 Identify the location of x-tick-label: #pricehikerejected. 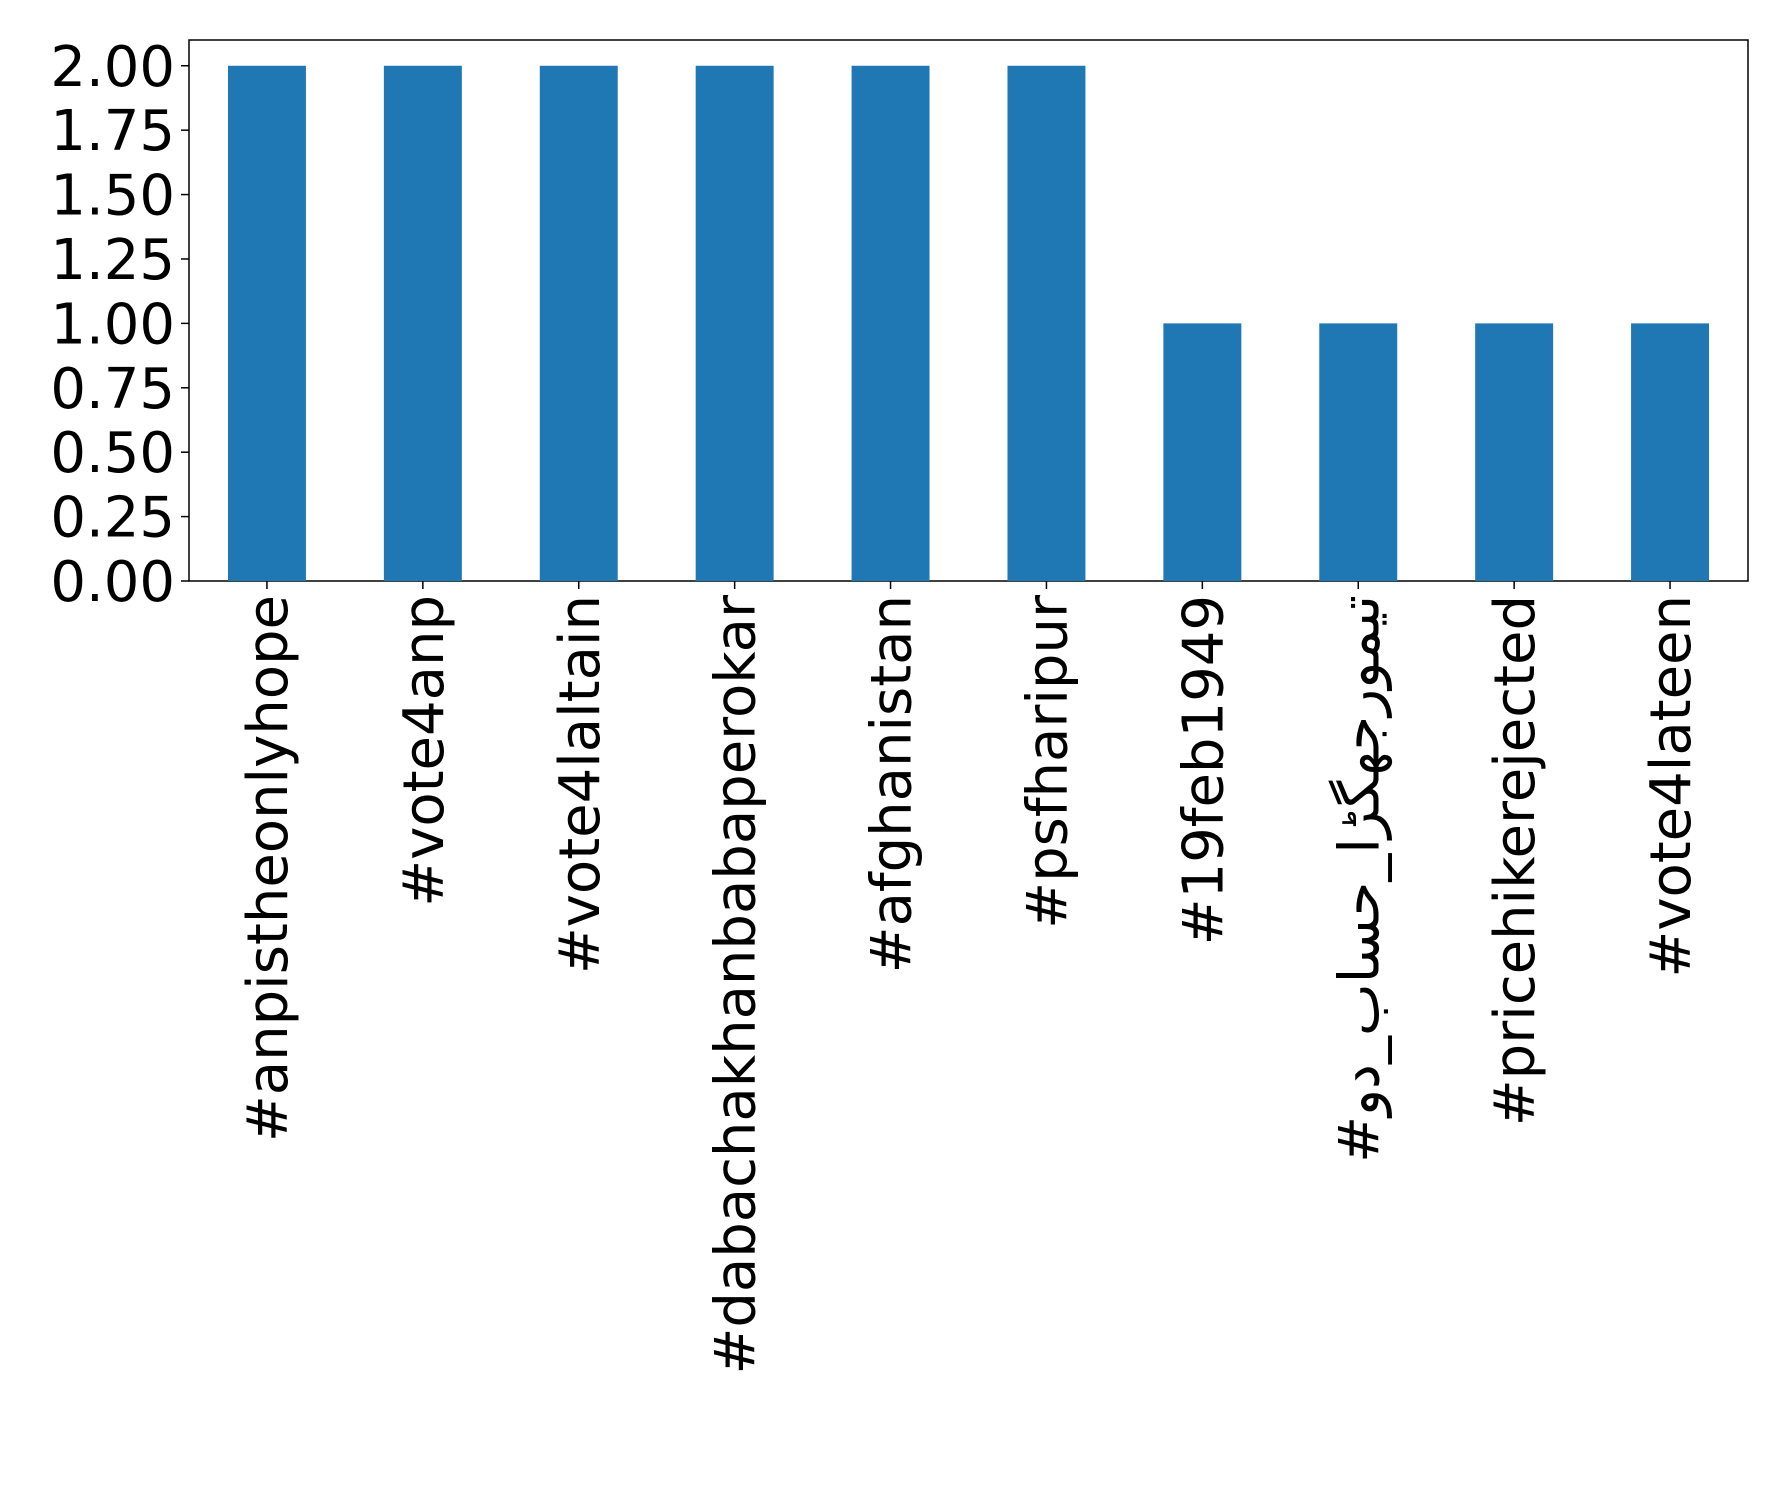
(1515, 860).